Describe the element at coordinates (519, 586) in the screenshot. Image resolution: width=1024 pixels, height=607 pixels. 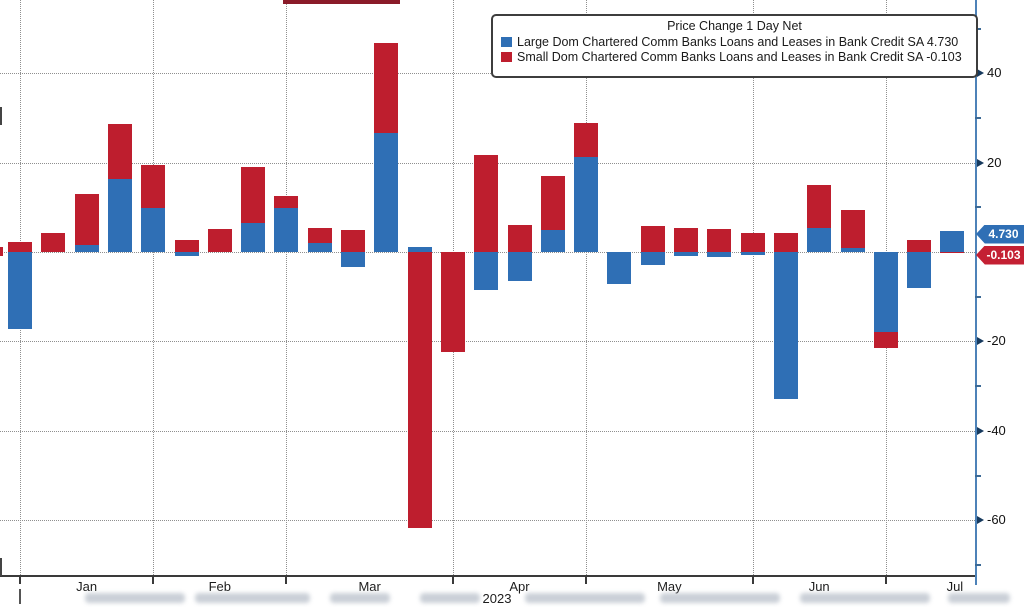
I see `month-label: Apr` at that location.